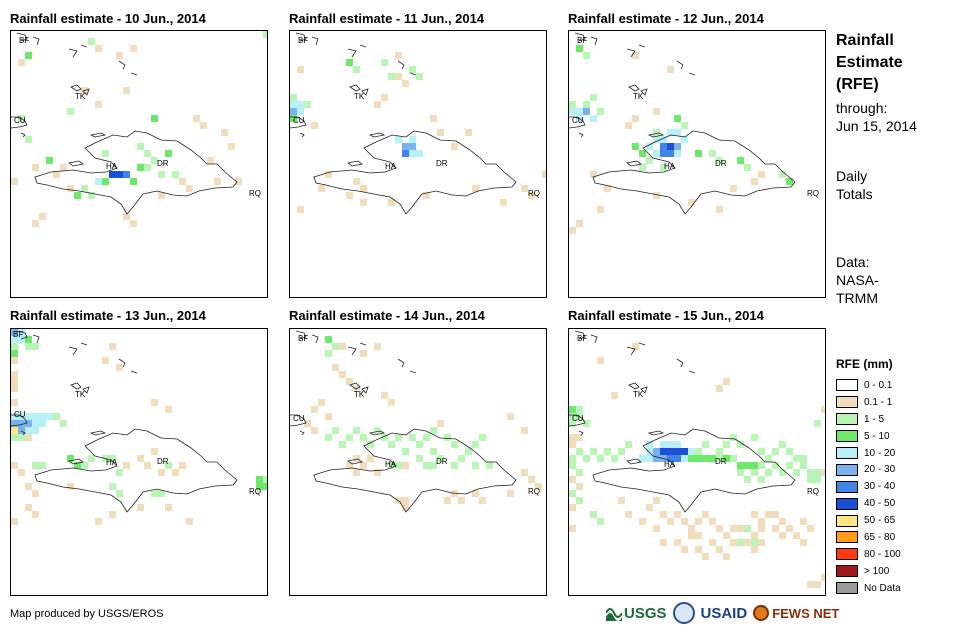 This screenshot has height=635, width=970. I want to click on fews-sun-icon, so click(761, 613).